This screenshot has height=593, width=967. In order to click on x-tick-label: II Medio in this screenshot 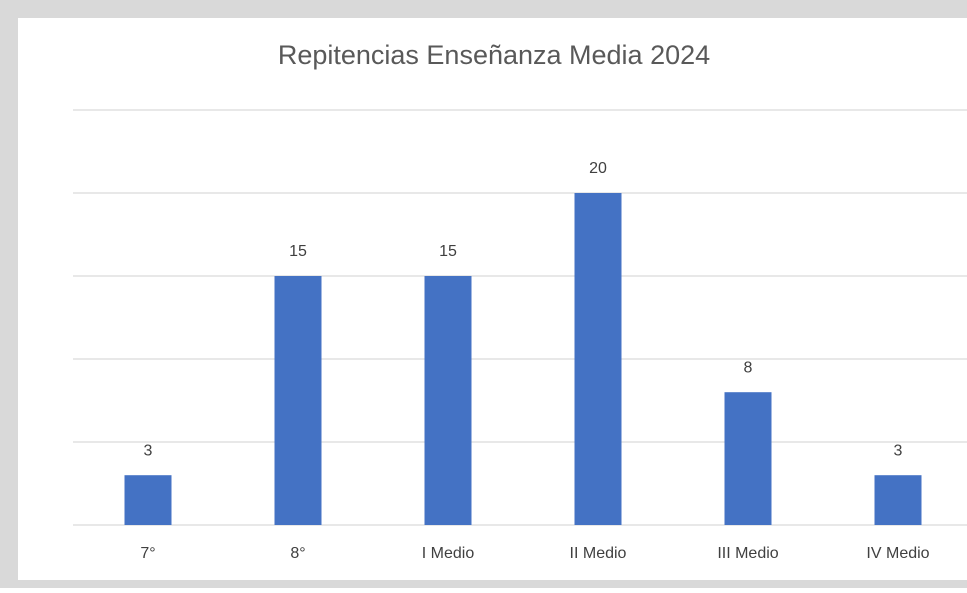, I will do `click(598, 553)`.